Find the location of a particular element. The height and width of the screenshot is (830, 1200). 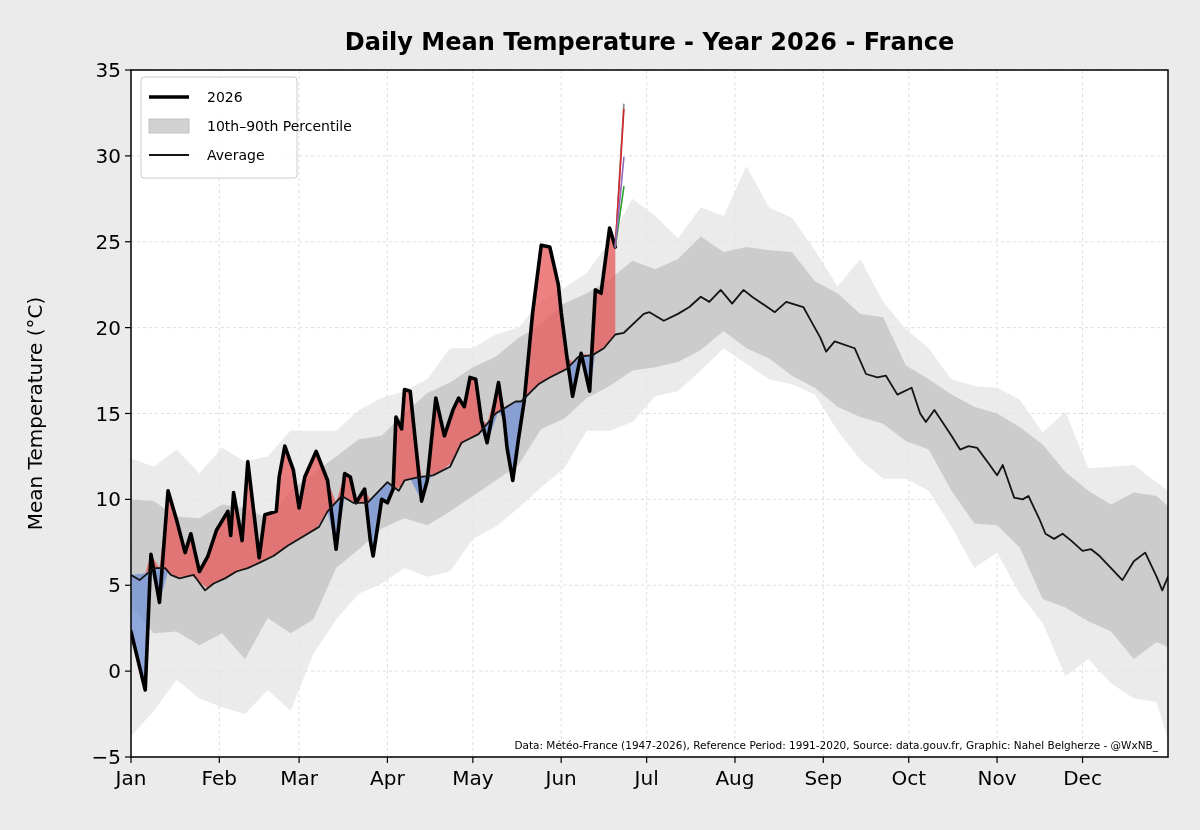

x-tick-label: Dec is located at coordinates (1082, 778).